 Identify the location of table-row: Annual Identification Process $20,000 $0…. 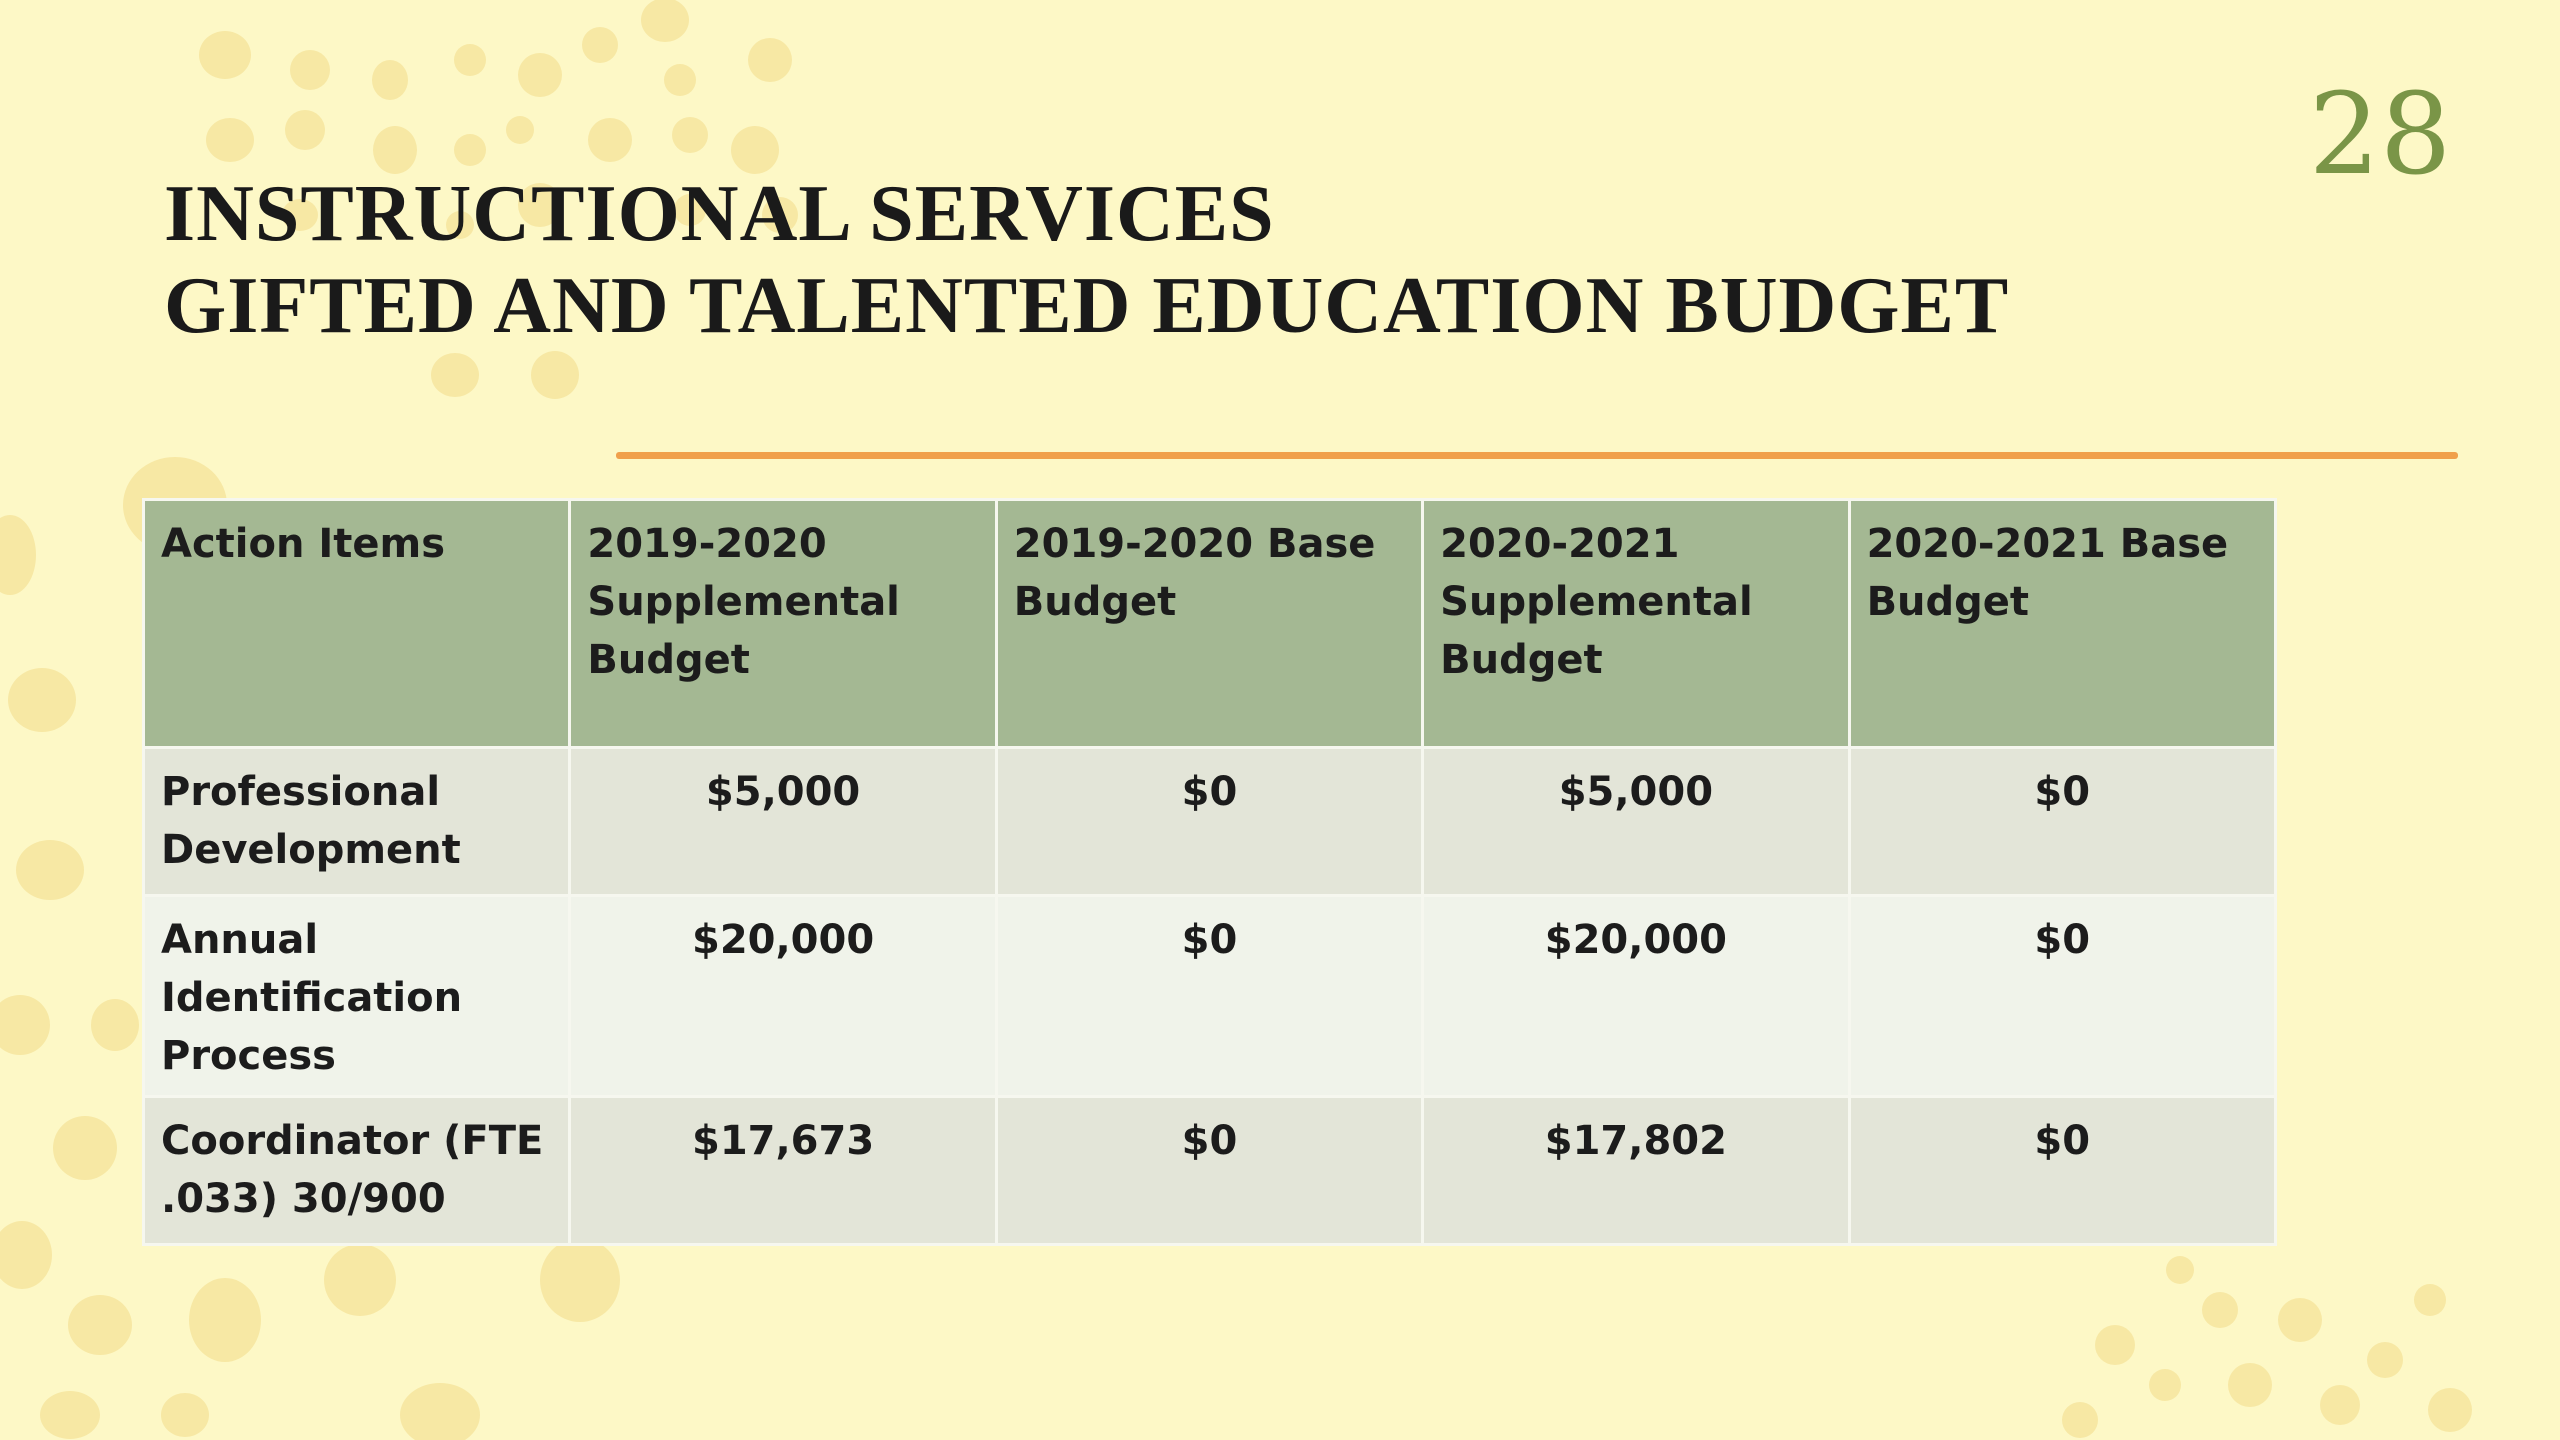
(1209, 996).